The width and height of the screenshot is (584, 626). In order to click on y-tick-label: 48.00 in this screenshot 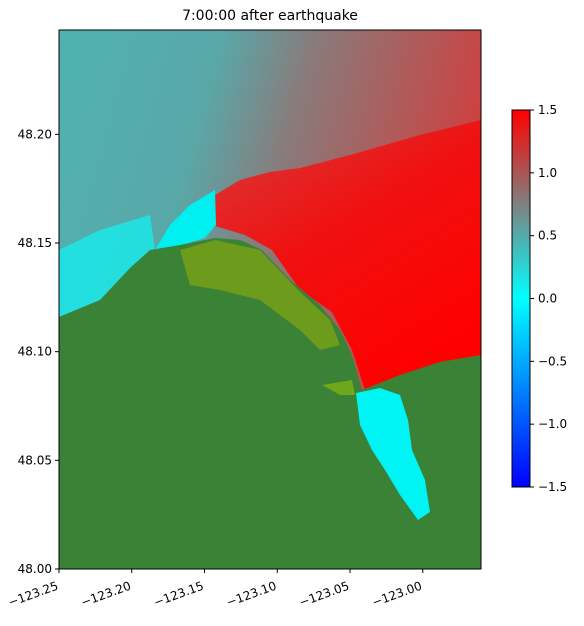, I will do `click(35, 569)`.